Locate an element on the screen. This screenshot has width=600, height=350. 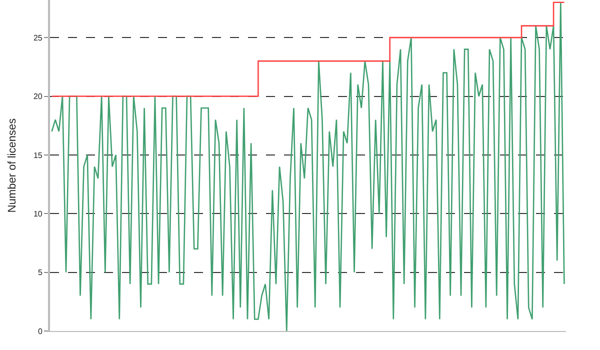
y-tick-label: 10 is located at coordinates (38, 213).